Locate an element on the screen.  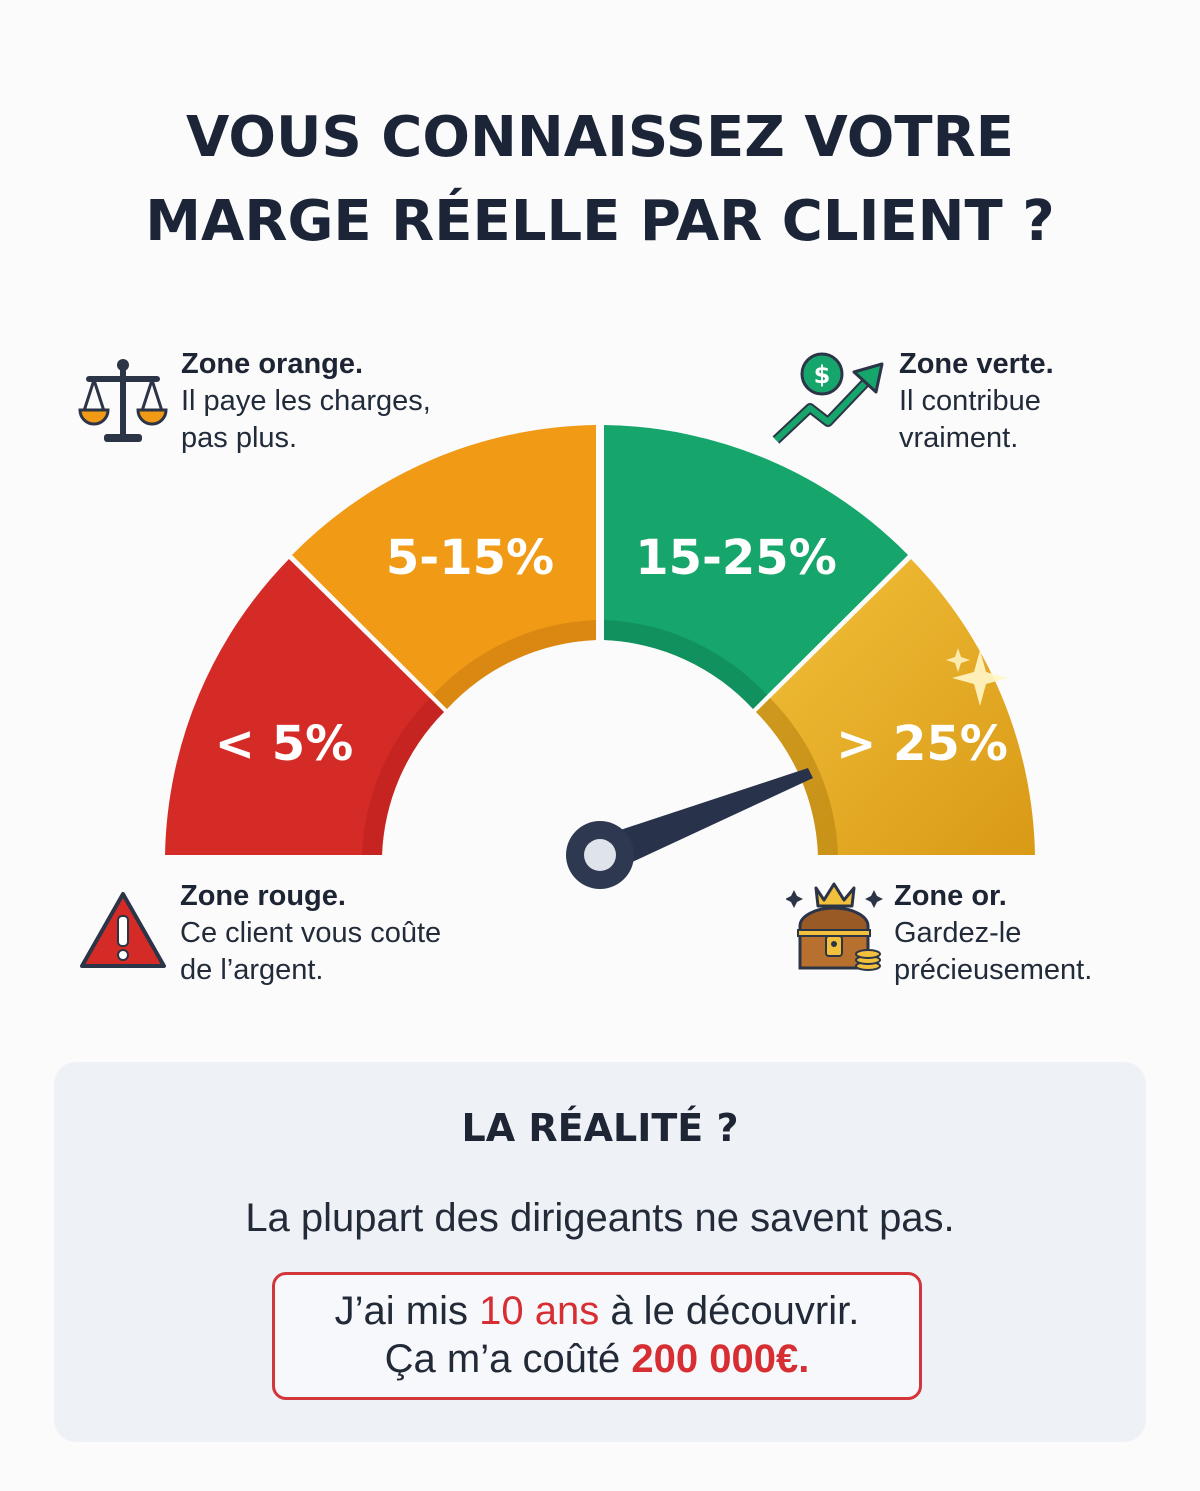
zone-orange-line-1: Il paye les charges, is located at coordinates (306, 401).